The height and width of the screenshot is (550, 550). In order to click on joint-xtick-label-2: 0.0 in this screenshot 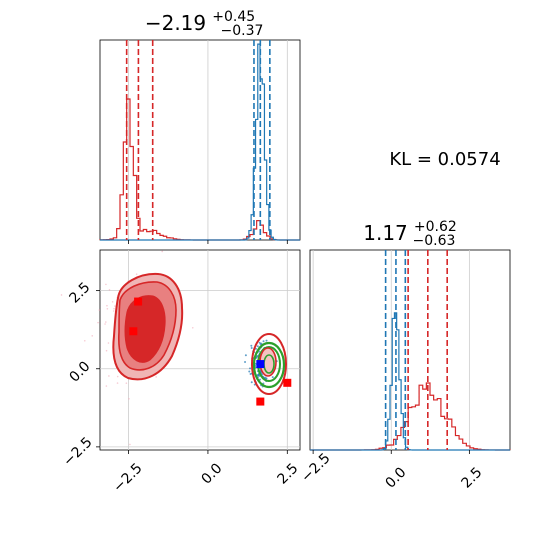, I will do `click(211, 473)`.